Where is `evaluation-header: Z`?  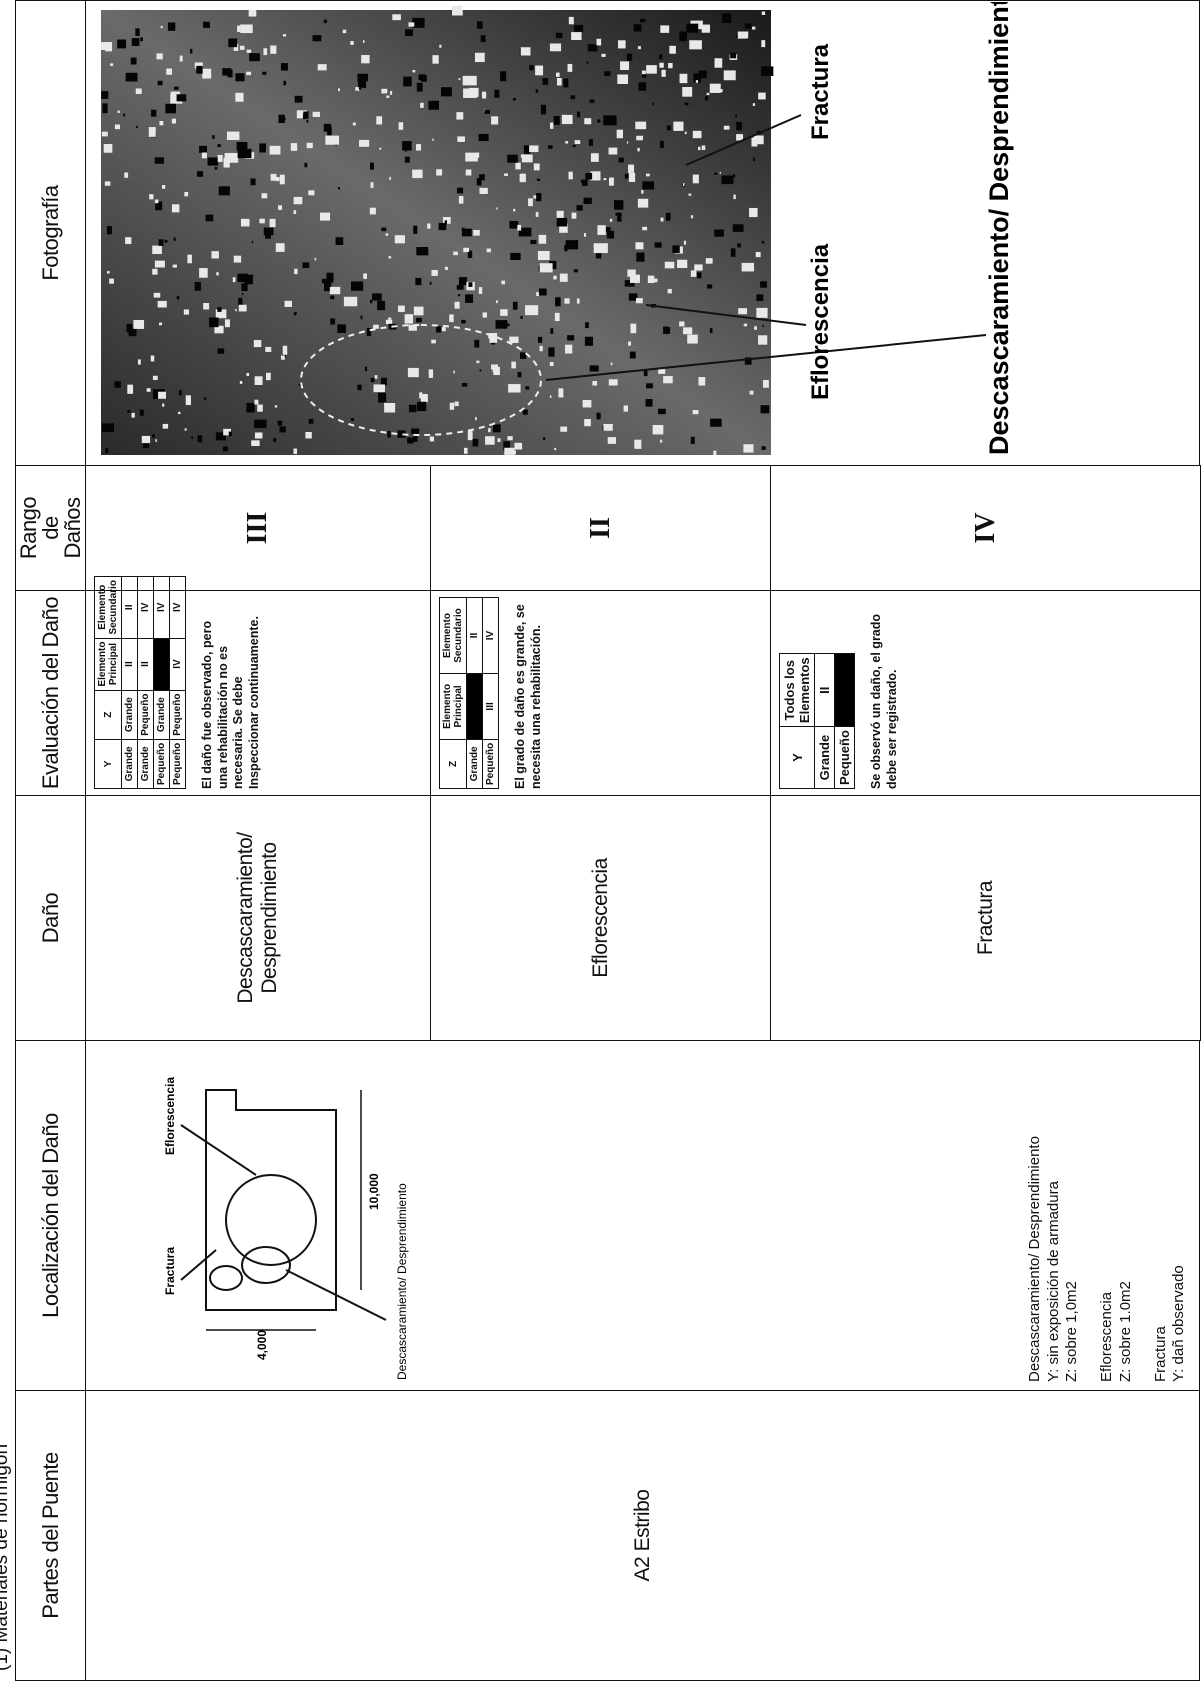
evaluation-header: Z is located at coordinates (108, 715).